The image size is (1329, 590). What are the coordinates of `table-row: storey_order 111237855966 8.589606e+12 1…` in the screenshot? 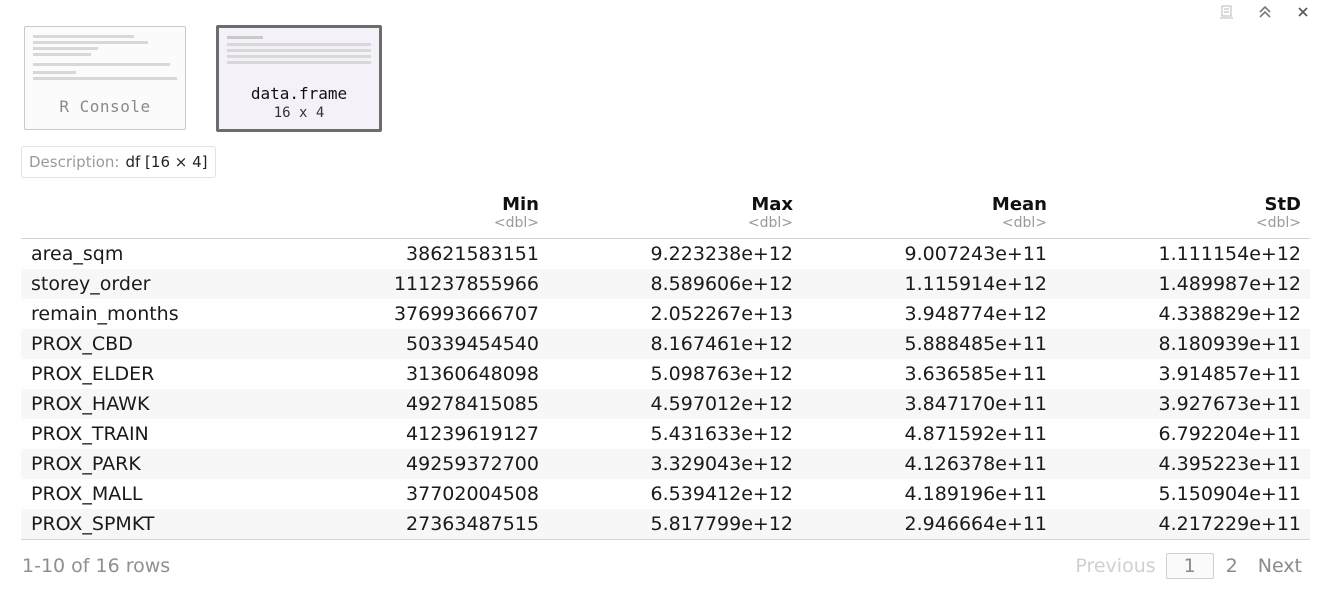 It's located at (665, 284).